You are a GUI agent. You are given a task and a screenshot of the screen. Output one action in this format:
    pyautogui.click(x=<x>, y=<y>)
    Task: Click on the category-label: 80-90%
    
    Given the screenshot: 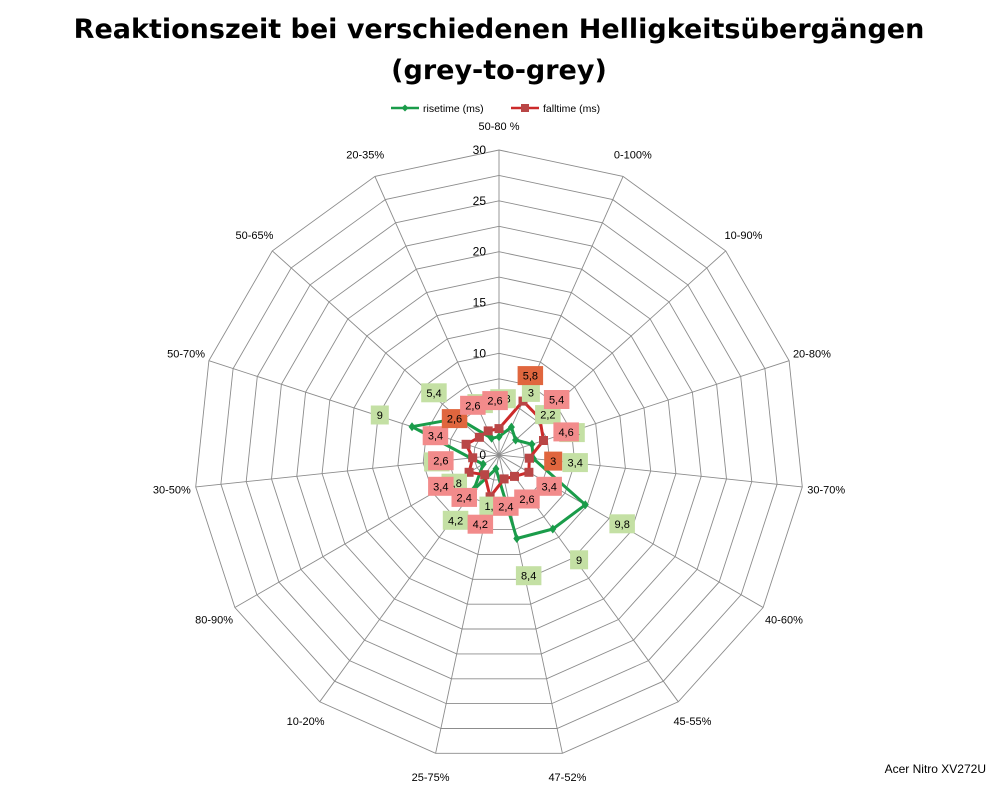 What is the action you would take?
    pyautogui.click(x=214, y=621)
    